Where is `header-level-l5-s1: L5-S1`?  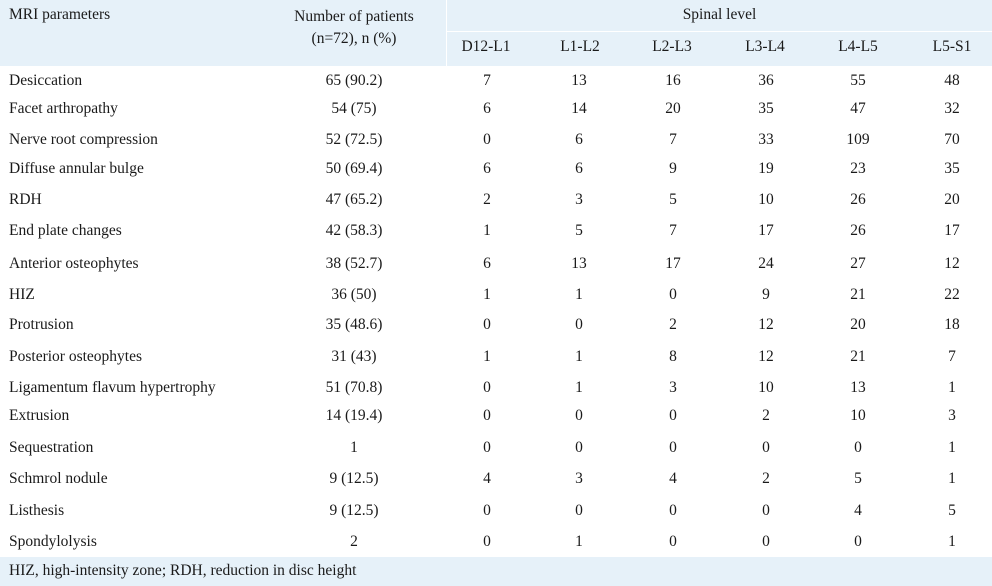 header-level-l5-s1: L5-S1 is located at coordinates (952, 46).